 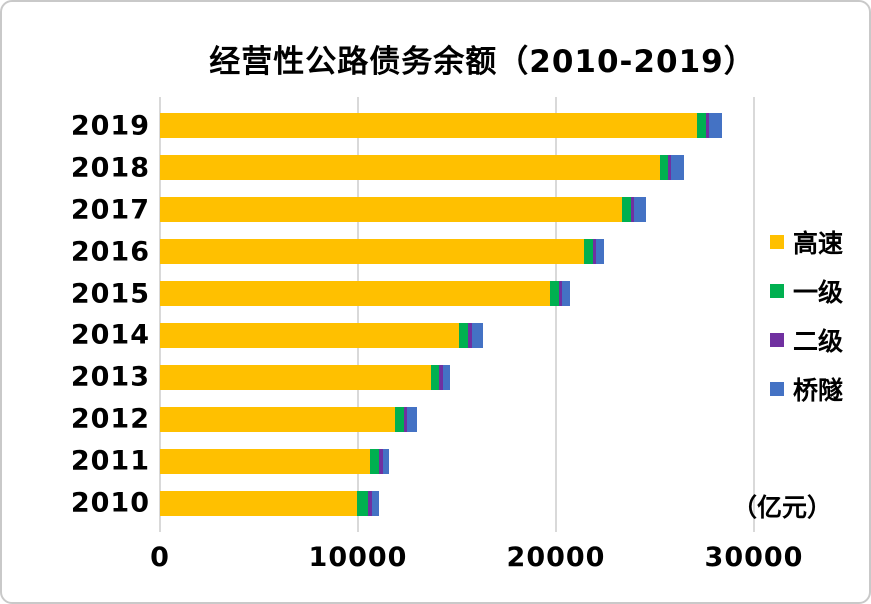 I want to click on y-axis-label: 2010, so click(x=110, y=503).